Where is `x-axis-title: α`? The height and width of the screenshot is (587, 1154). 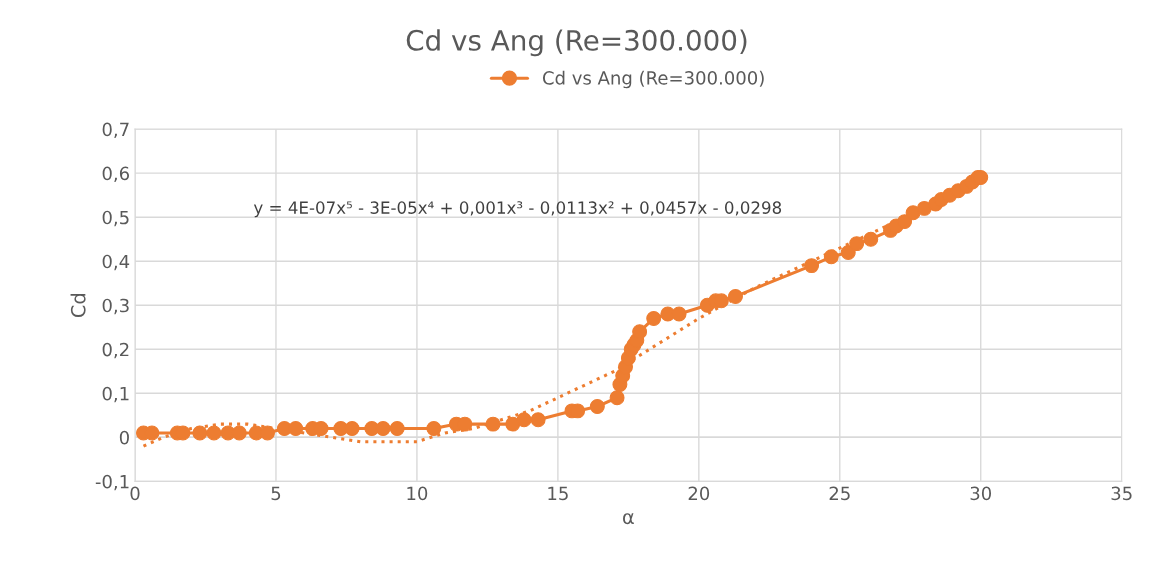 x-axis-title: α is located at coordinates (628, 519).